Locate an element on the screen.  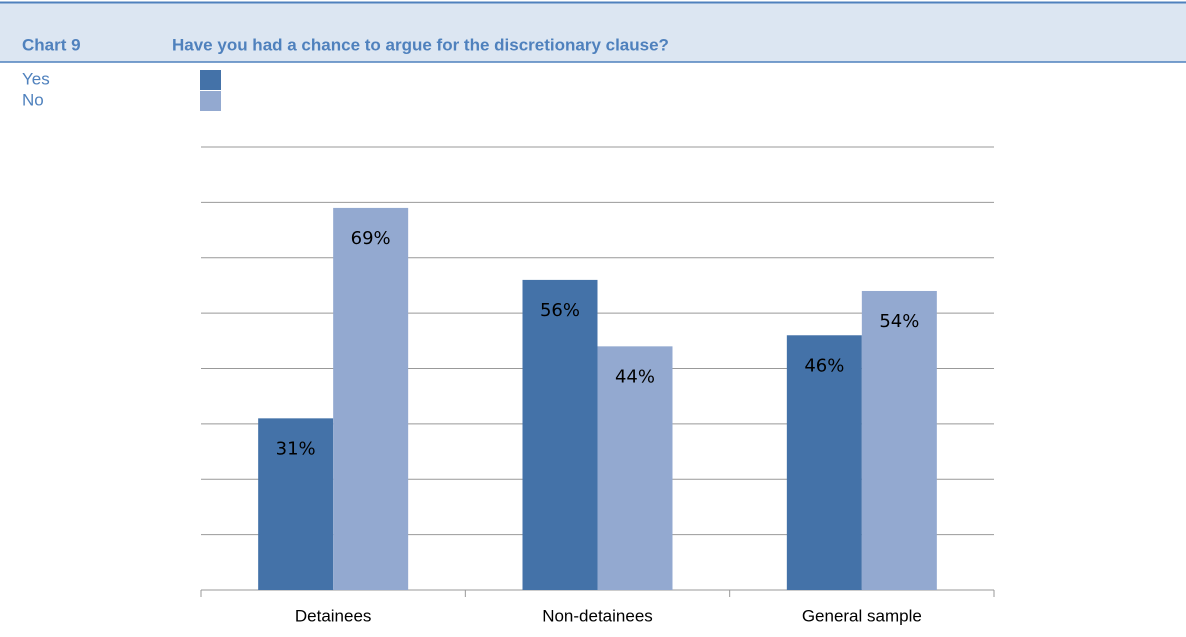
data-label: 54% is located at coordinates (899, 321).